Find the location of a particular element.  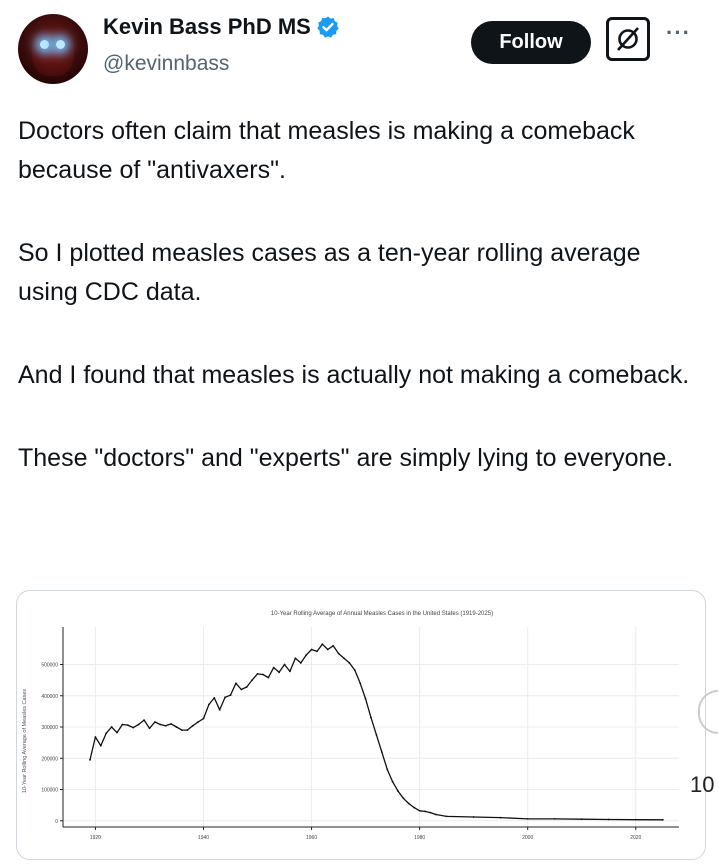

x-tick-label: 1960 is located at coordinates (311, 838).